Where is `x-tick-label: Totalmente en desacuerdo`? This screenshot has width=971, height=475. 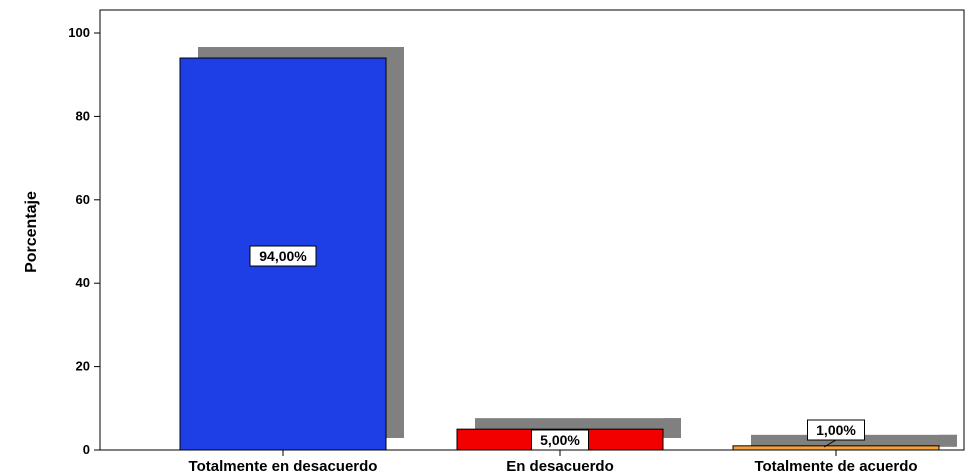
x-tick-label: Totalmente en desacuerdo is located at coordinates (283, 466).